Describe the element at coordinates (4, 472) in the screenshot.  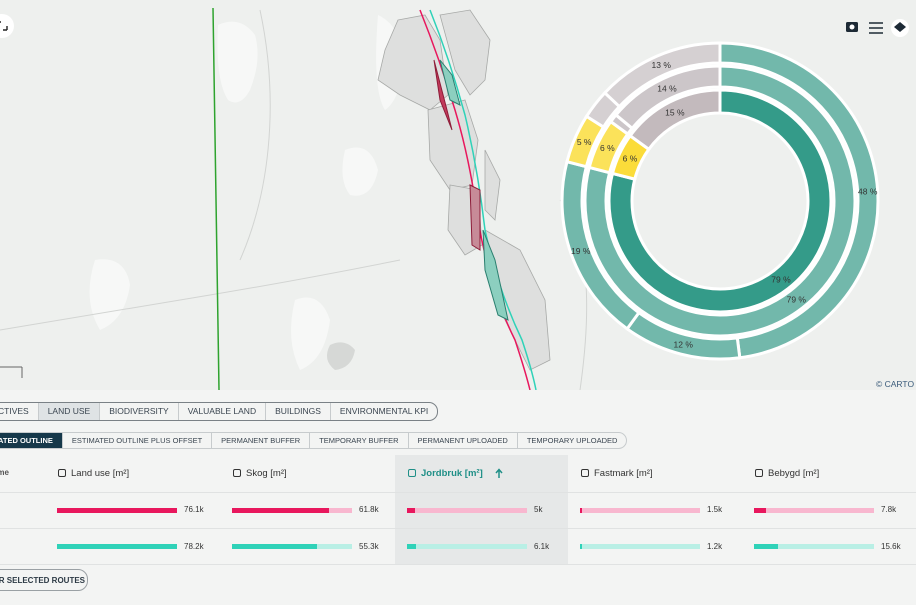
I see `column-header: name` at that location.